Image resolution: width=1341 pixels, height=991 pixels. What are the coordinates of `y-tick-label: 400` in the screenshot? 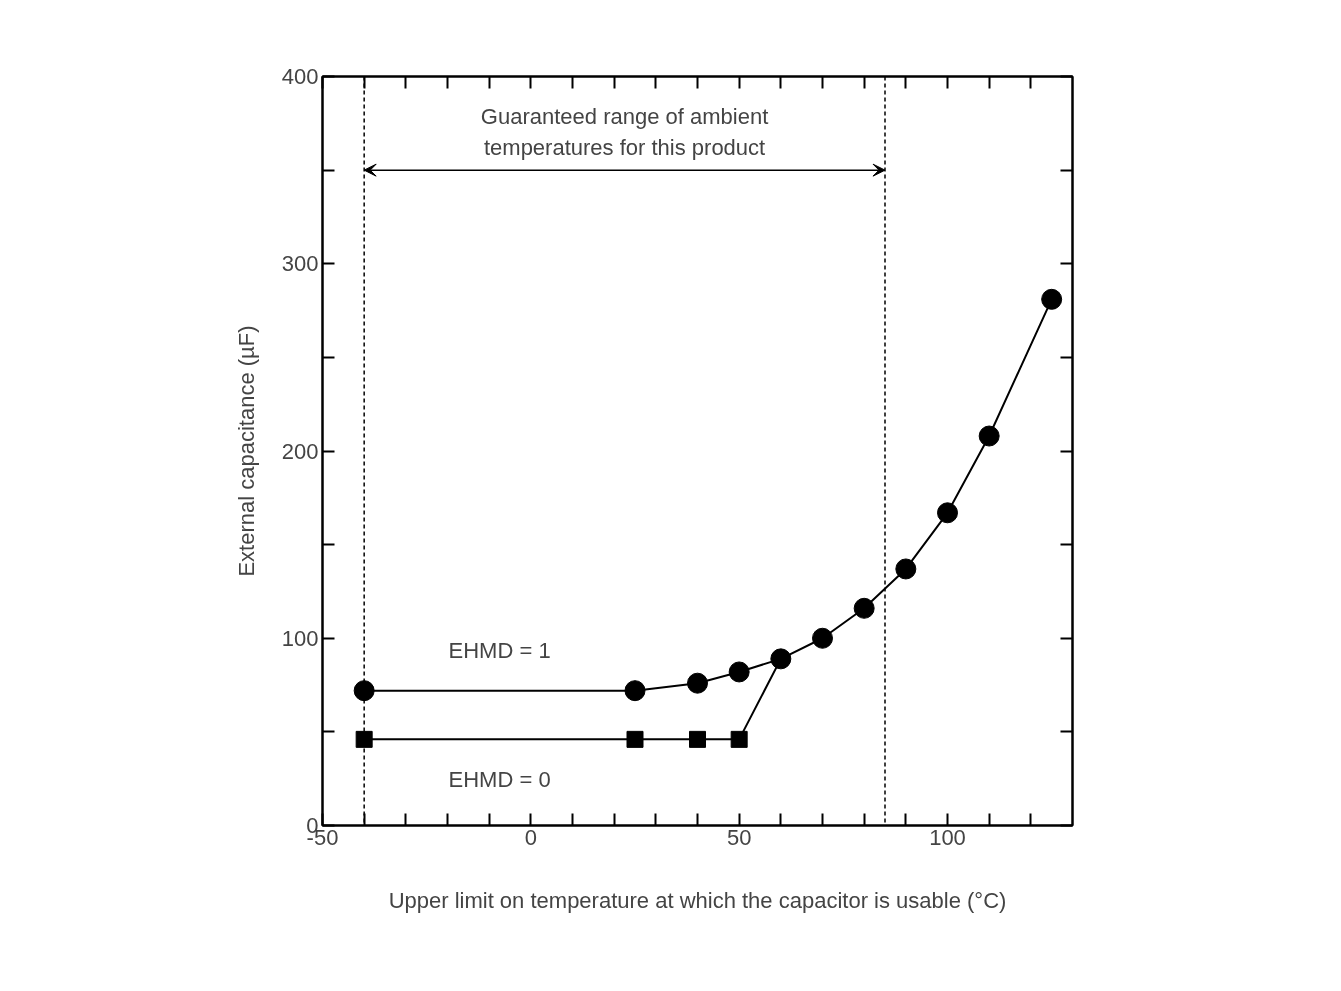 It's located at (300, 76).